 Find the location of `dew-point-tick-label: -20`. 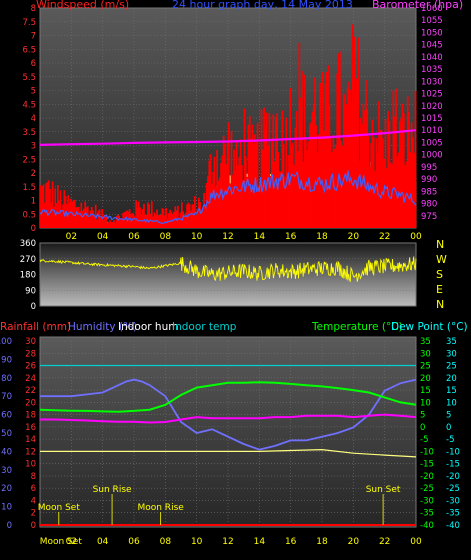

dew-point-tick-label: -20 is located at coordinates (453, 477).